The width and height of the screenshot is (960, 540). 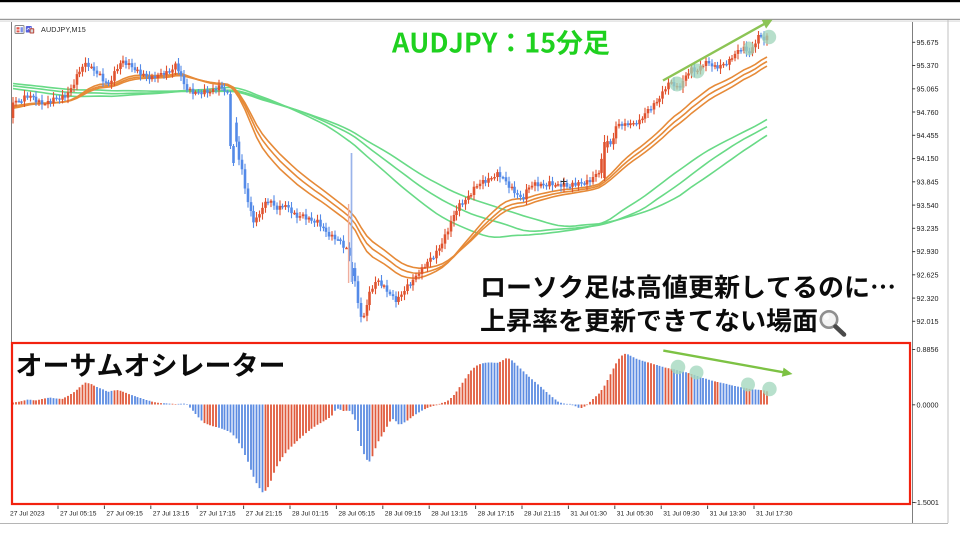 I want to click on svg-text: 28 Jul 17:15, so click(x=496, y=514).